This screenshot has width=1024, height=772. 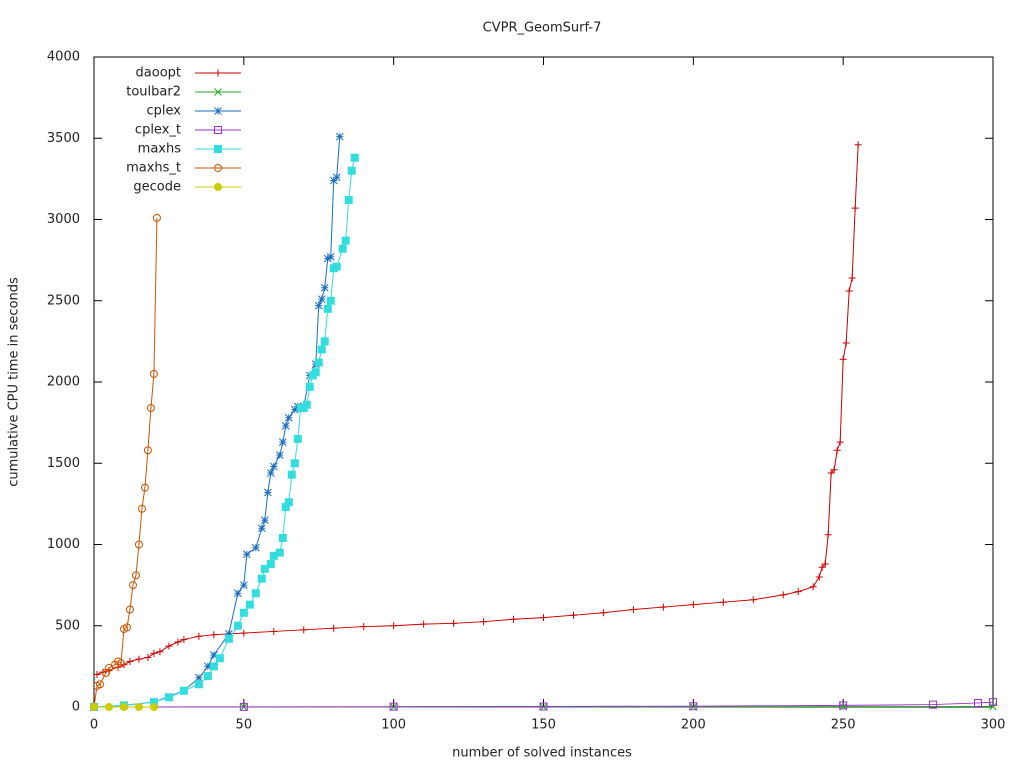 I want to click on y-tick-label: 2000, so click(x=63, y=382).